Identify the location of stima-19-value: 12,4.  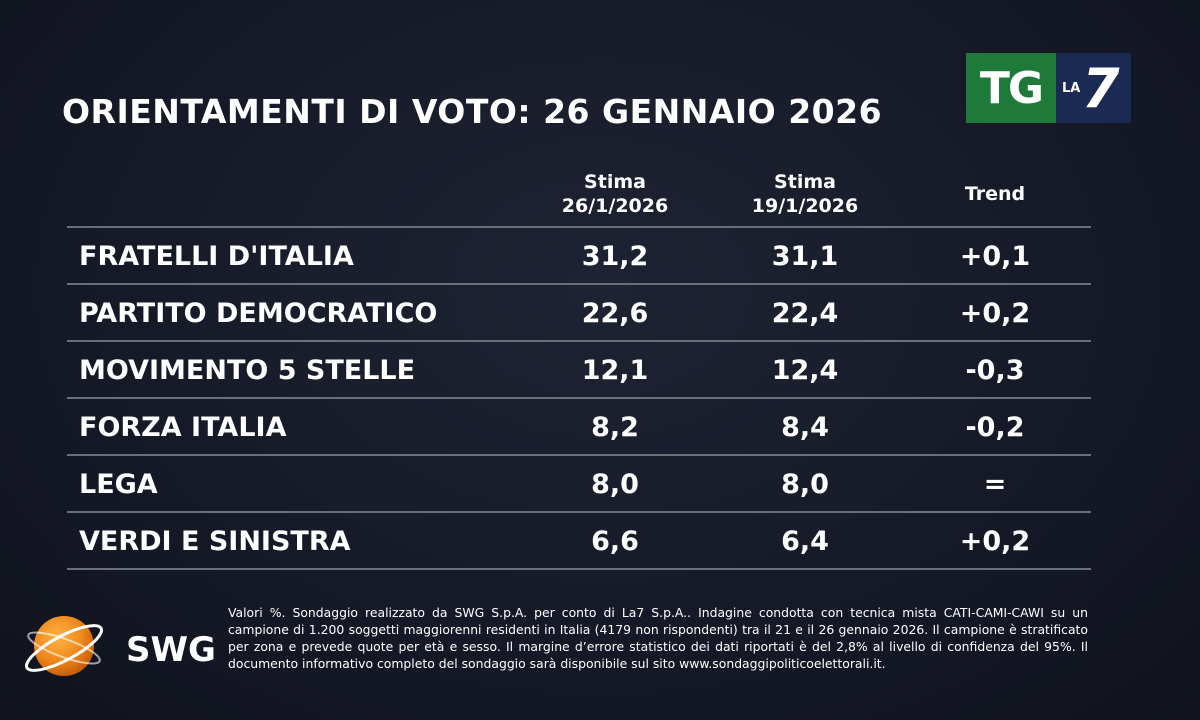
(805, 370).